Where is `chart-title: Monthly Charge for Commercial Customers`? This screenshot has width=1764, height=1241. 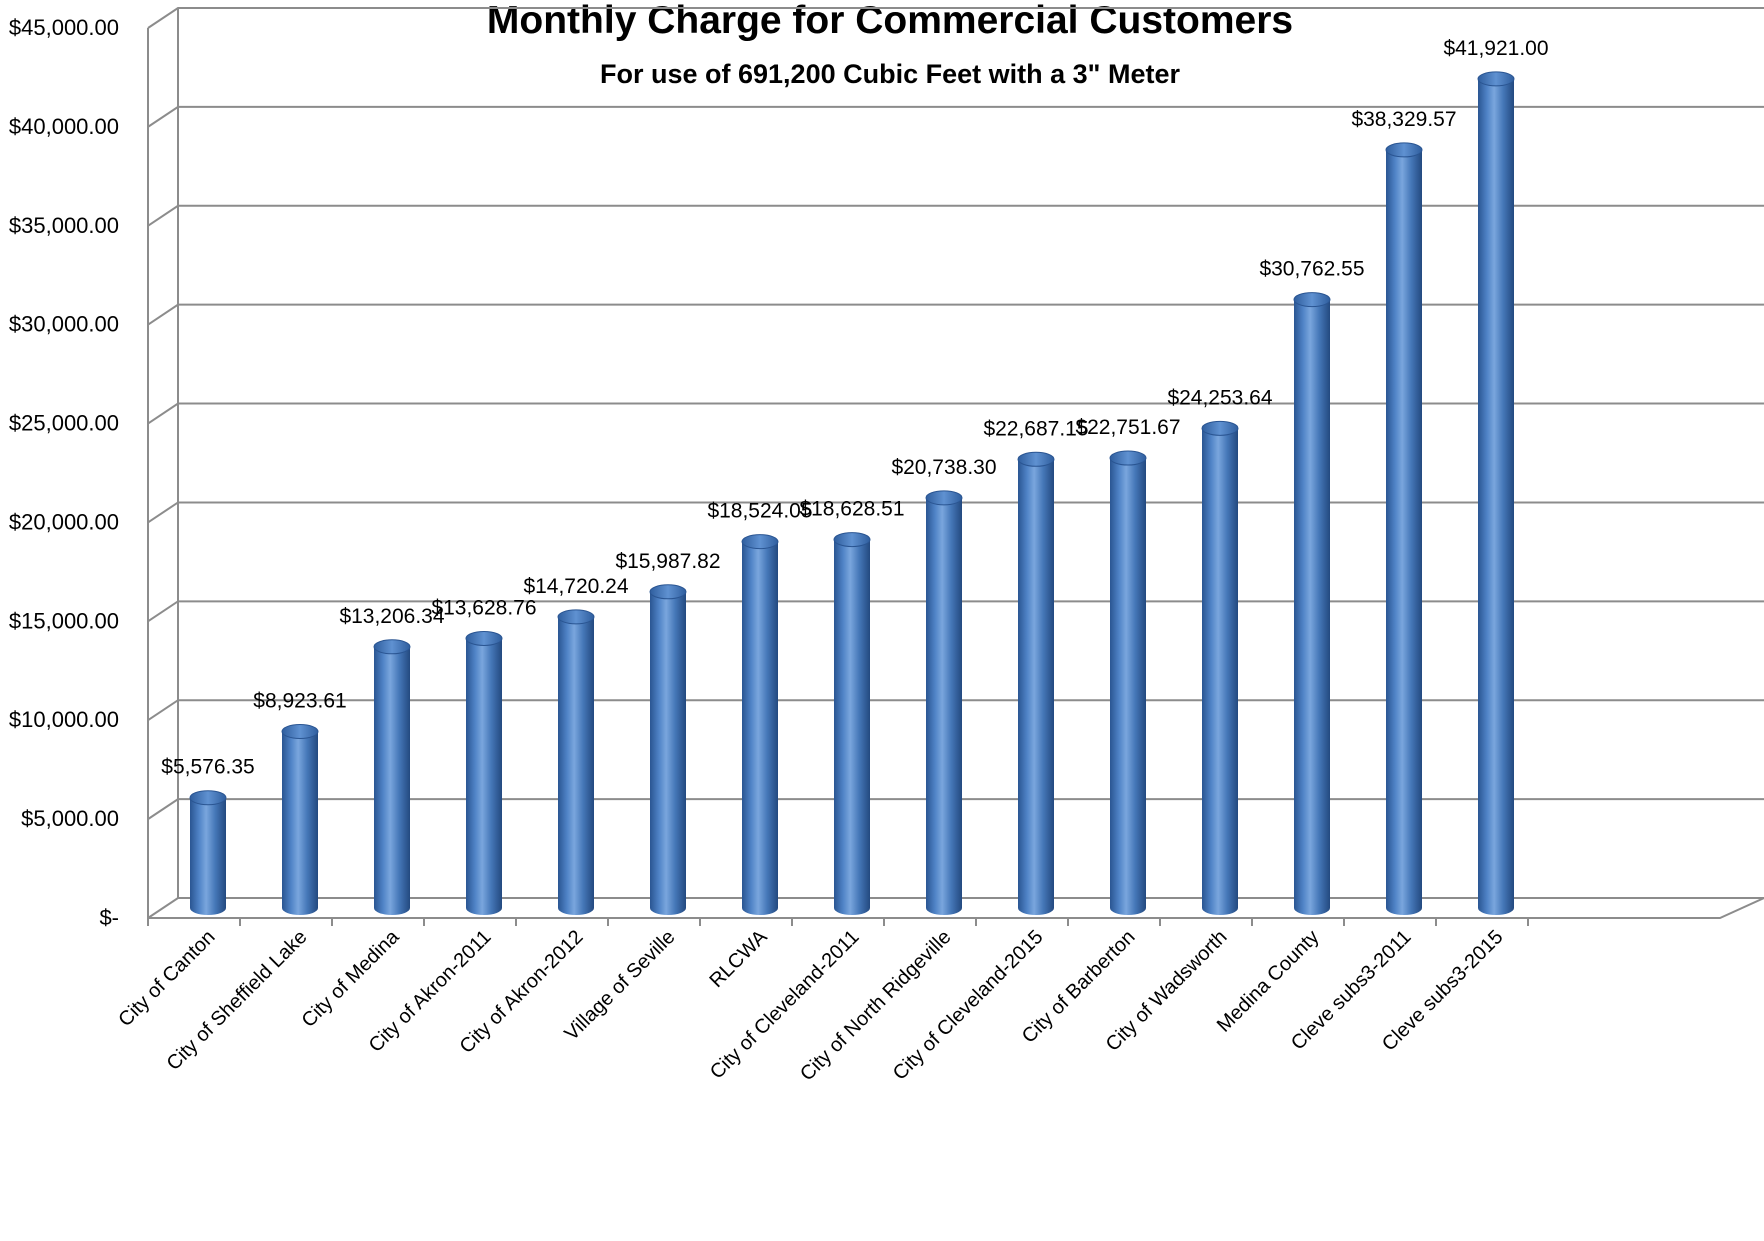 chart-title: Monthly Charge for Commercial Customers is located at coordinates (890, 21).